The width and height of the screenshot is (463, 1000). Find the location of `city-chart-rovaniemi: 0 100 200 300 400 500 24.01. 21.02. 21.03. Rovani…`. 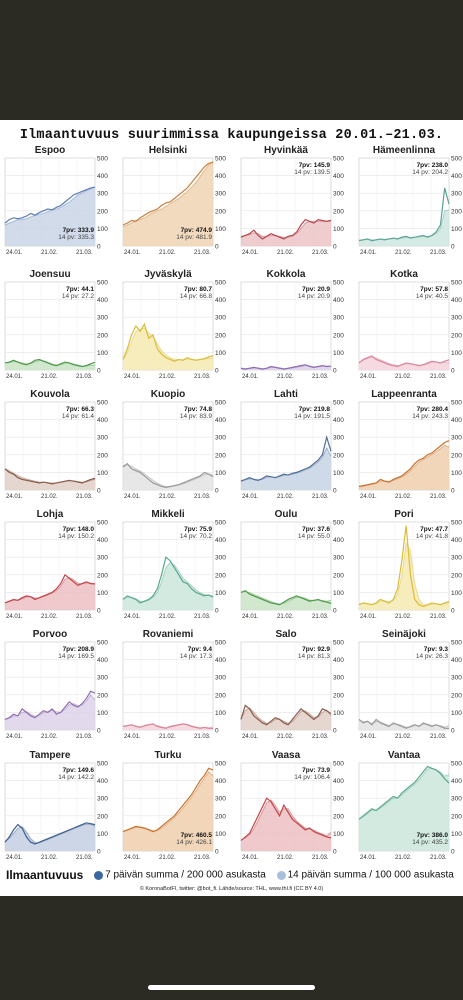

city-chart-rovaniemi: 0 100 200 300 400 500 24.01. 21.02. 21.03. Rovani… is located at coordinates (174, 684).